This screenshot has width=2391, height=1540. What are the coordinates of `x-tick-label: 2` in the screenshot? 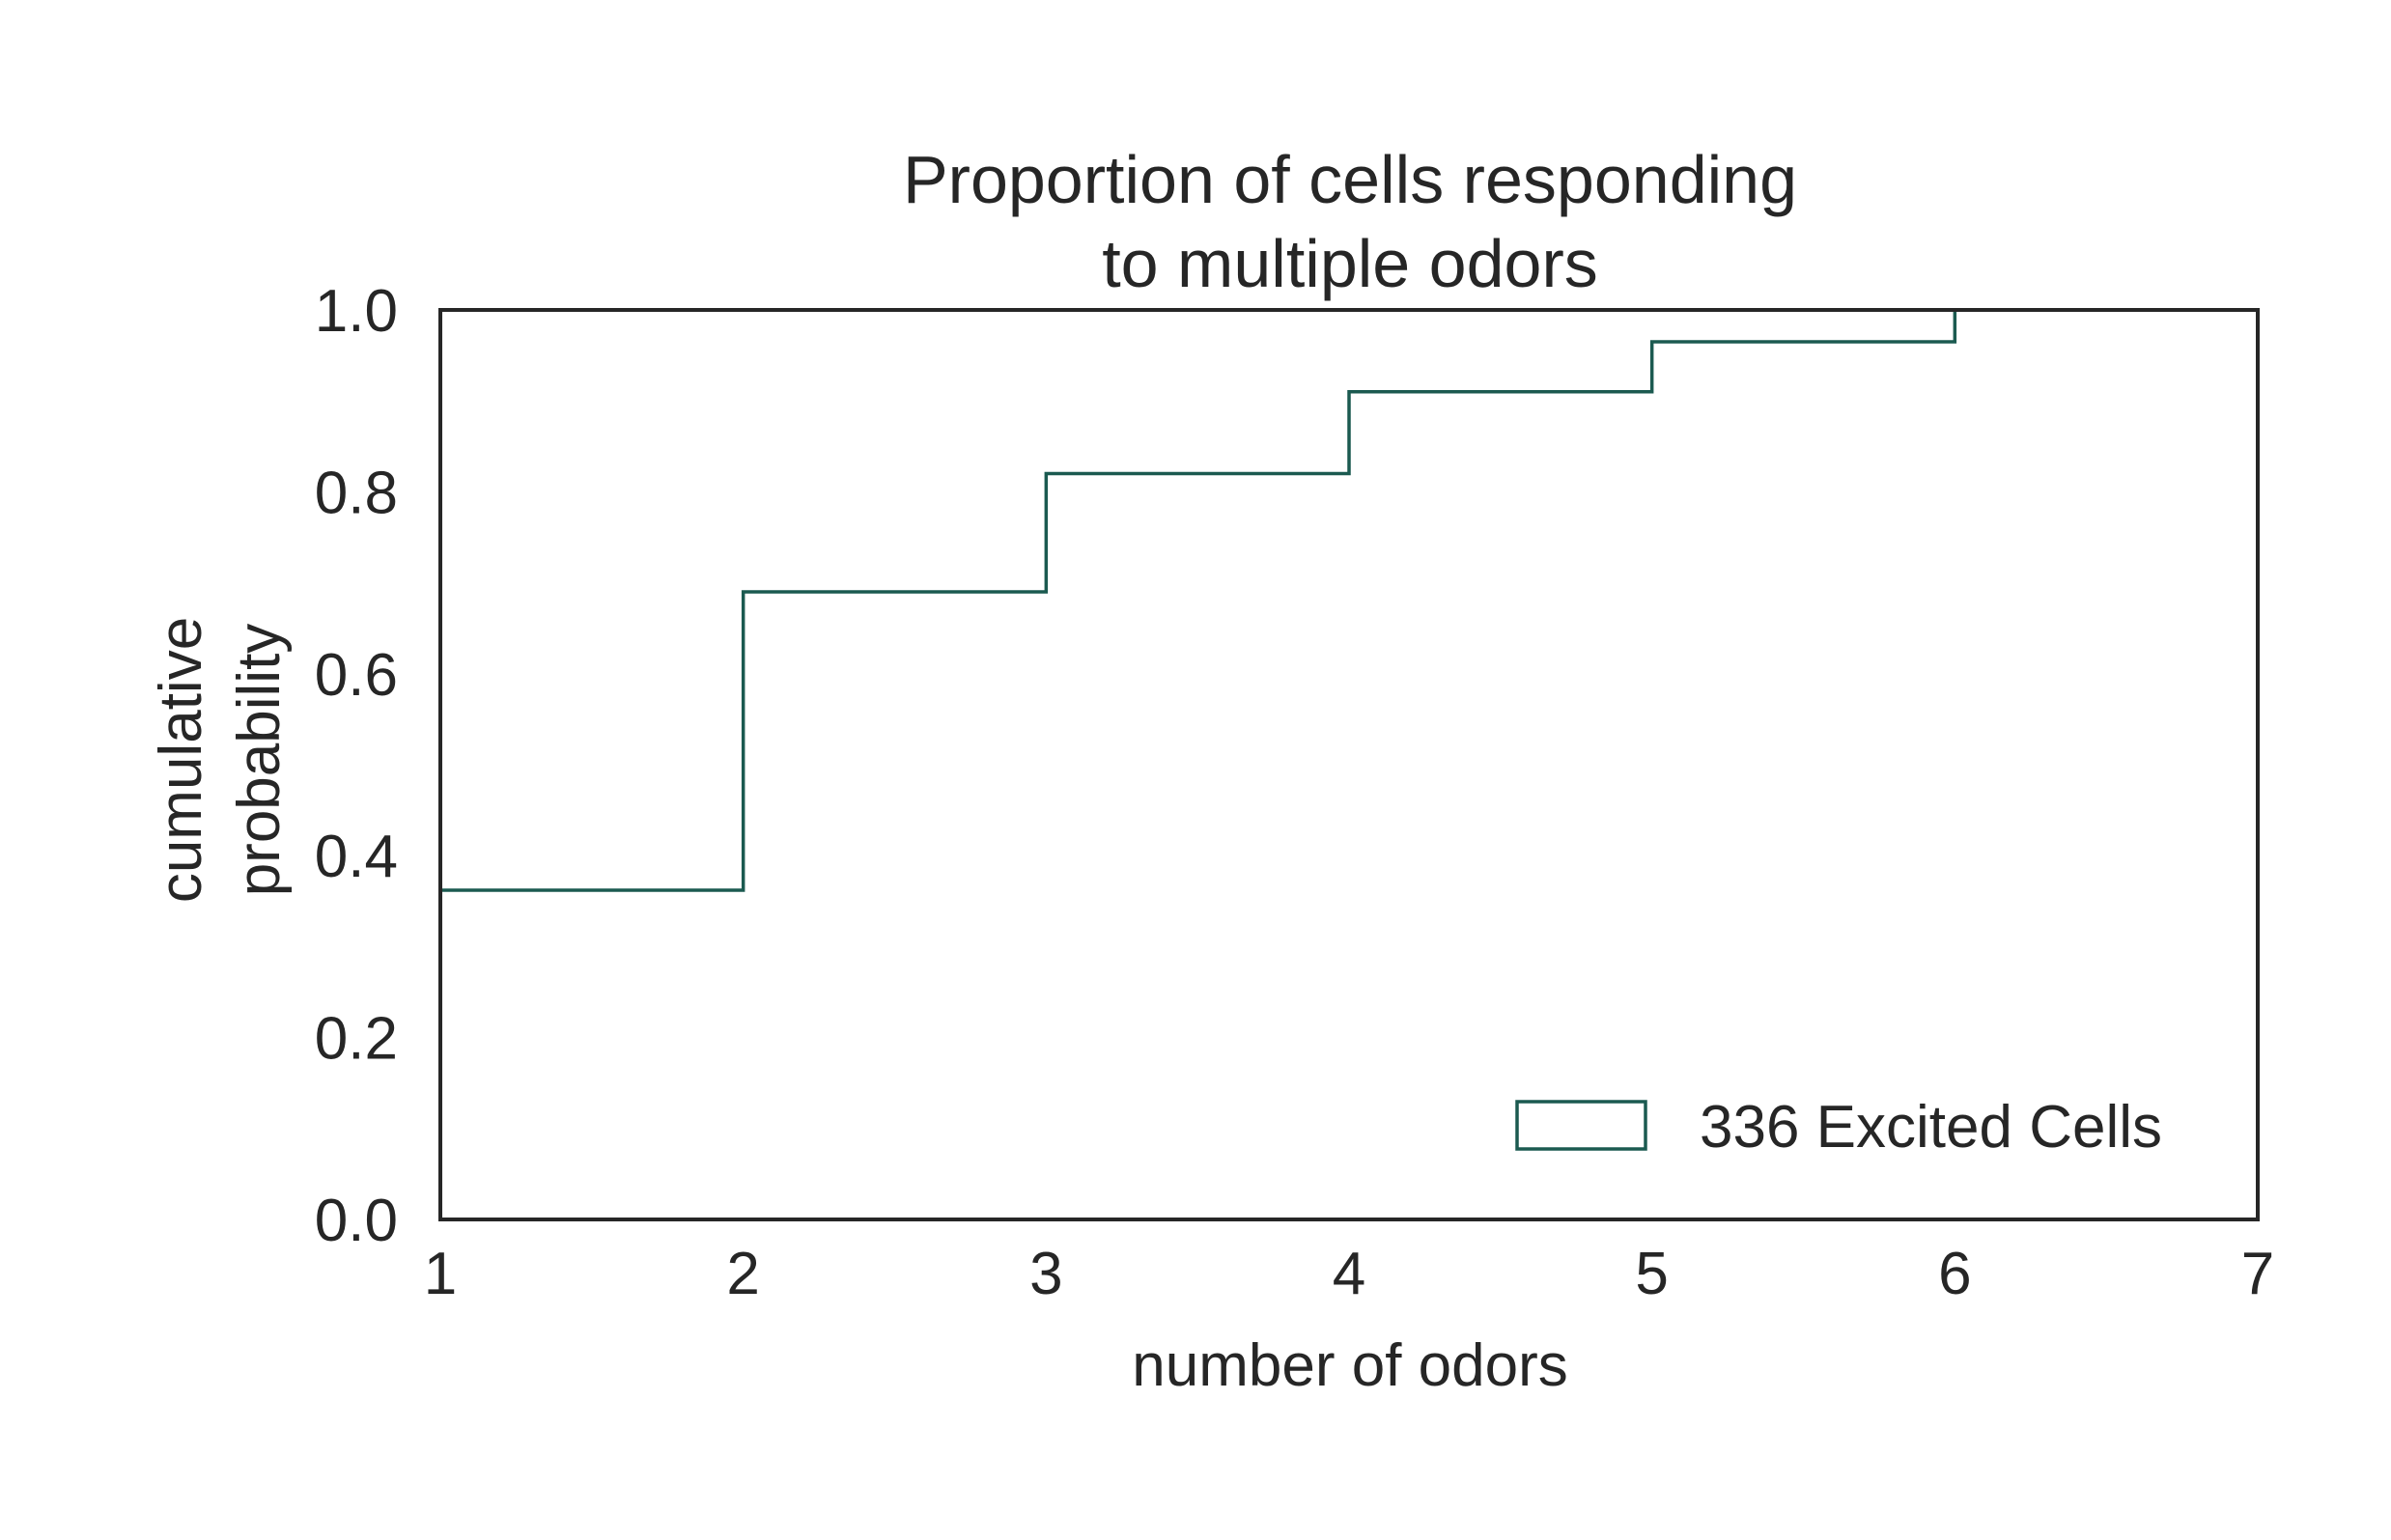 It's located at (742, 1274).